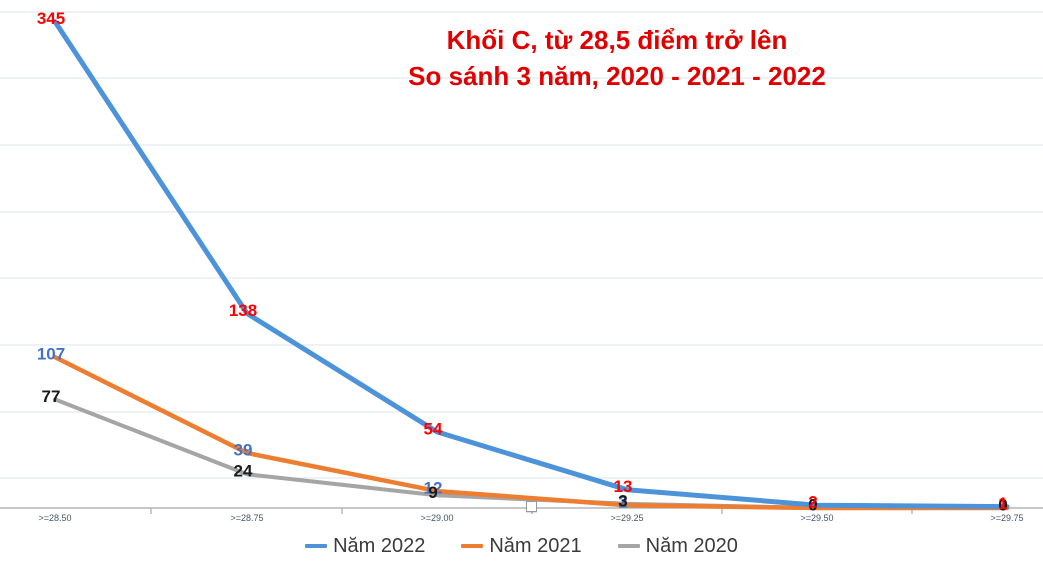  Describe the element at coordinates (379, 545) in the screenshot. I see `legend-label: Năm 2022` at that location.